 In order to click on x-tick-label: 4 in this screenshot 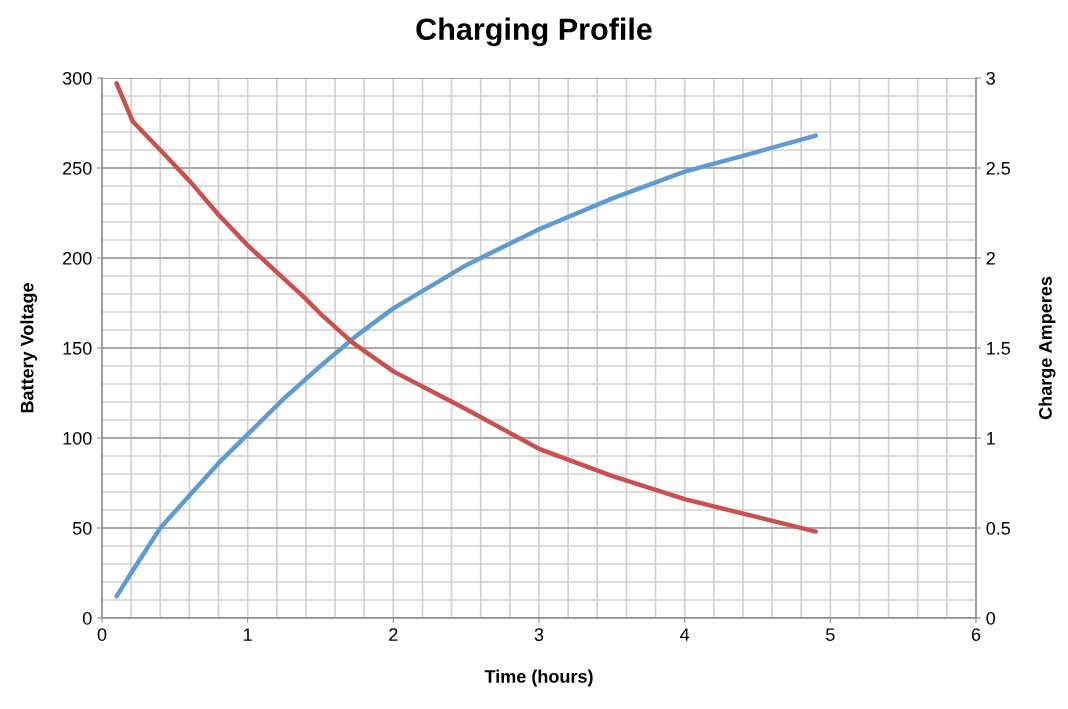, I will do `click(685, 634)`.